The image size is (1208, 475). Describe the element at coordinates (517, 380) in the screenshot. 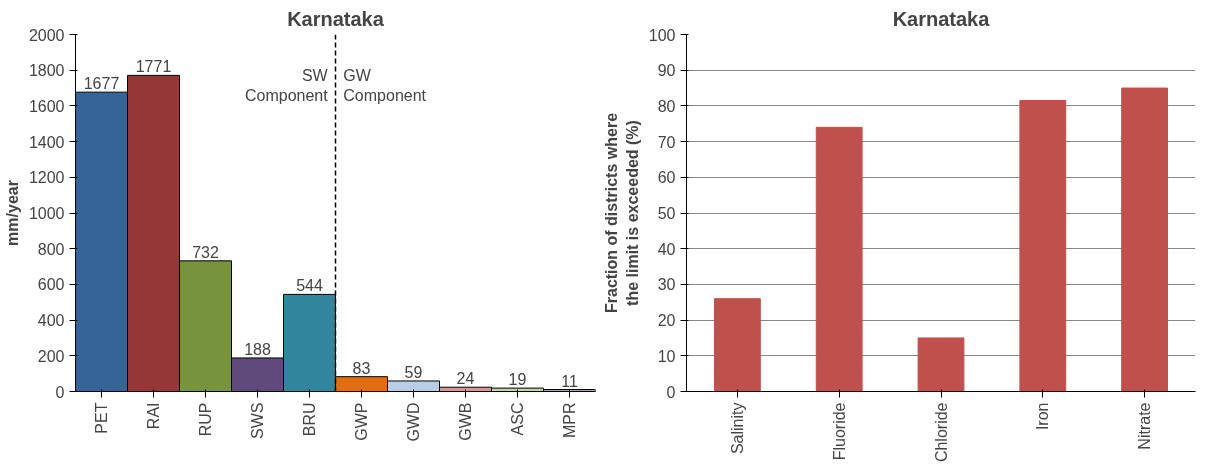

I see `data-label: 19` at that location.